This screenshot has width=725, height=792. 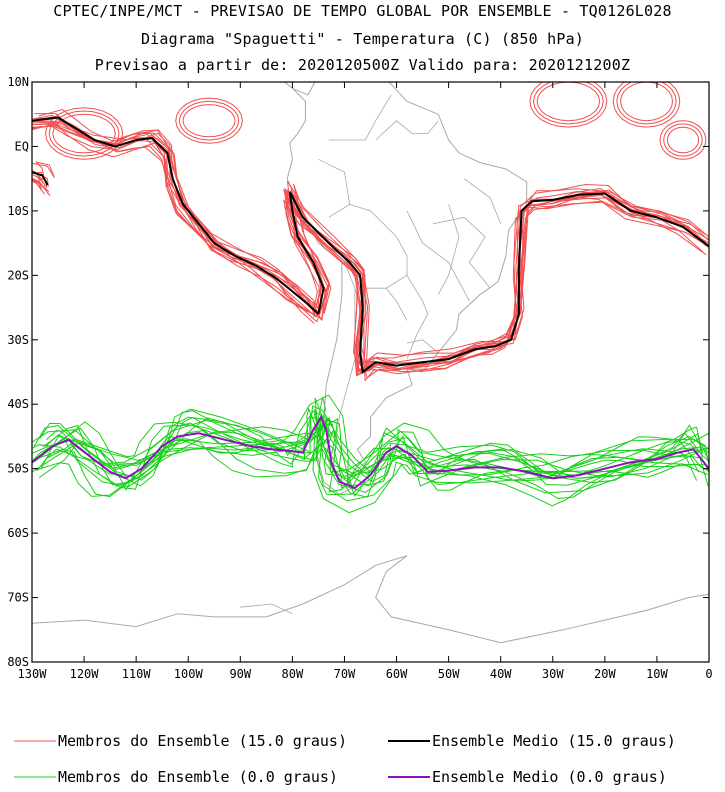 What do you see at coordinates (293, 674) in the screenshot?
I see `x-tick-label: 80W` at bounding box center [293, 674].